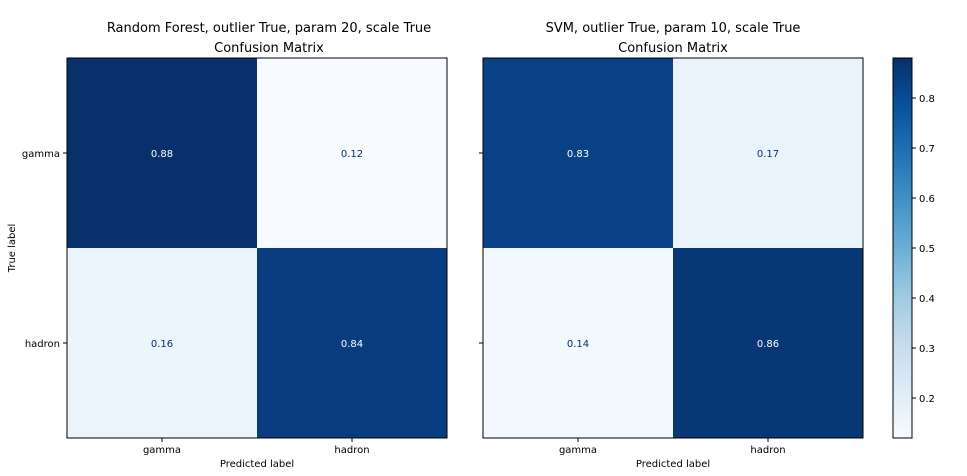 This screenshot has width=967, height=476. What do you see at coordinates (927, 249) in the screenshot?
I see `colorbar-tick-label: 0.5` at bounding box center [927, 249].